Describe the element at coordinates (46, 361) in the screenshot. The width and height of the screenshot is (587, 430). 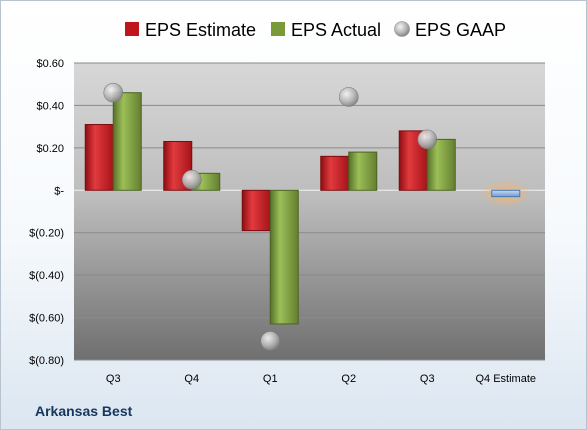
I see `y-tick-label: $(0.80)` at that location.